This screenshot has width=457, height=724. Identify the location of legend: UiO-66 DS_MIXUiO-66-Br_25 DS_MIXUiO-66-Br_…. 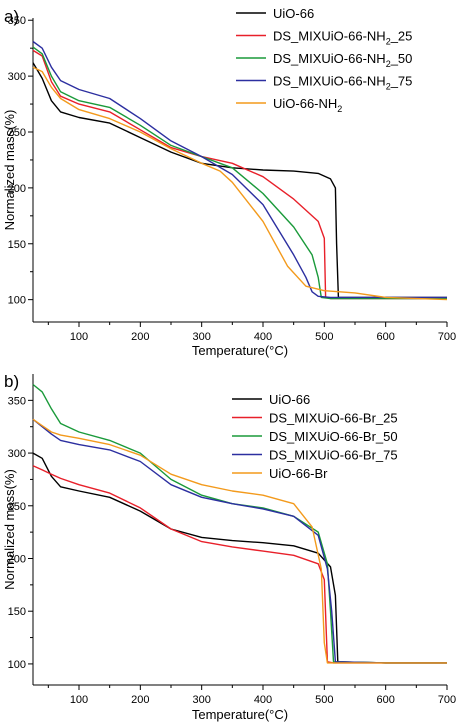
(315, 436).